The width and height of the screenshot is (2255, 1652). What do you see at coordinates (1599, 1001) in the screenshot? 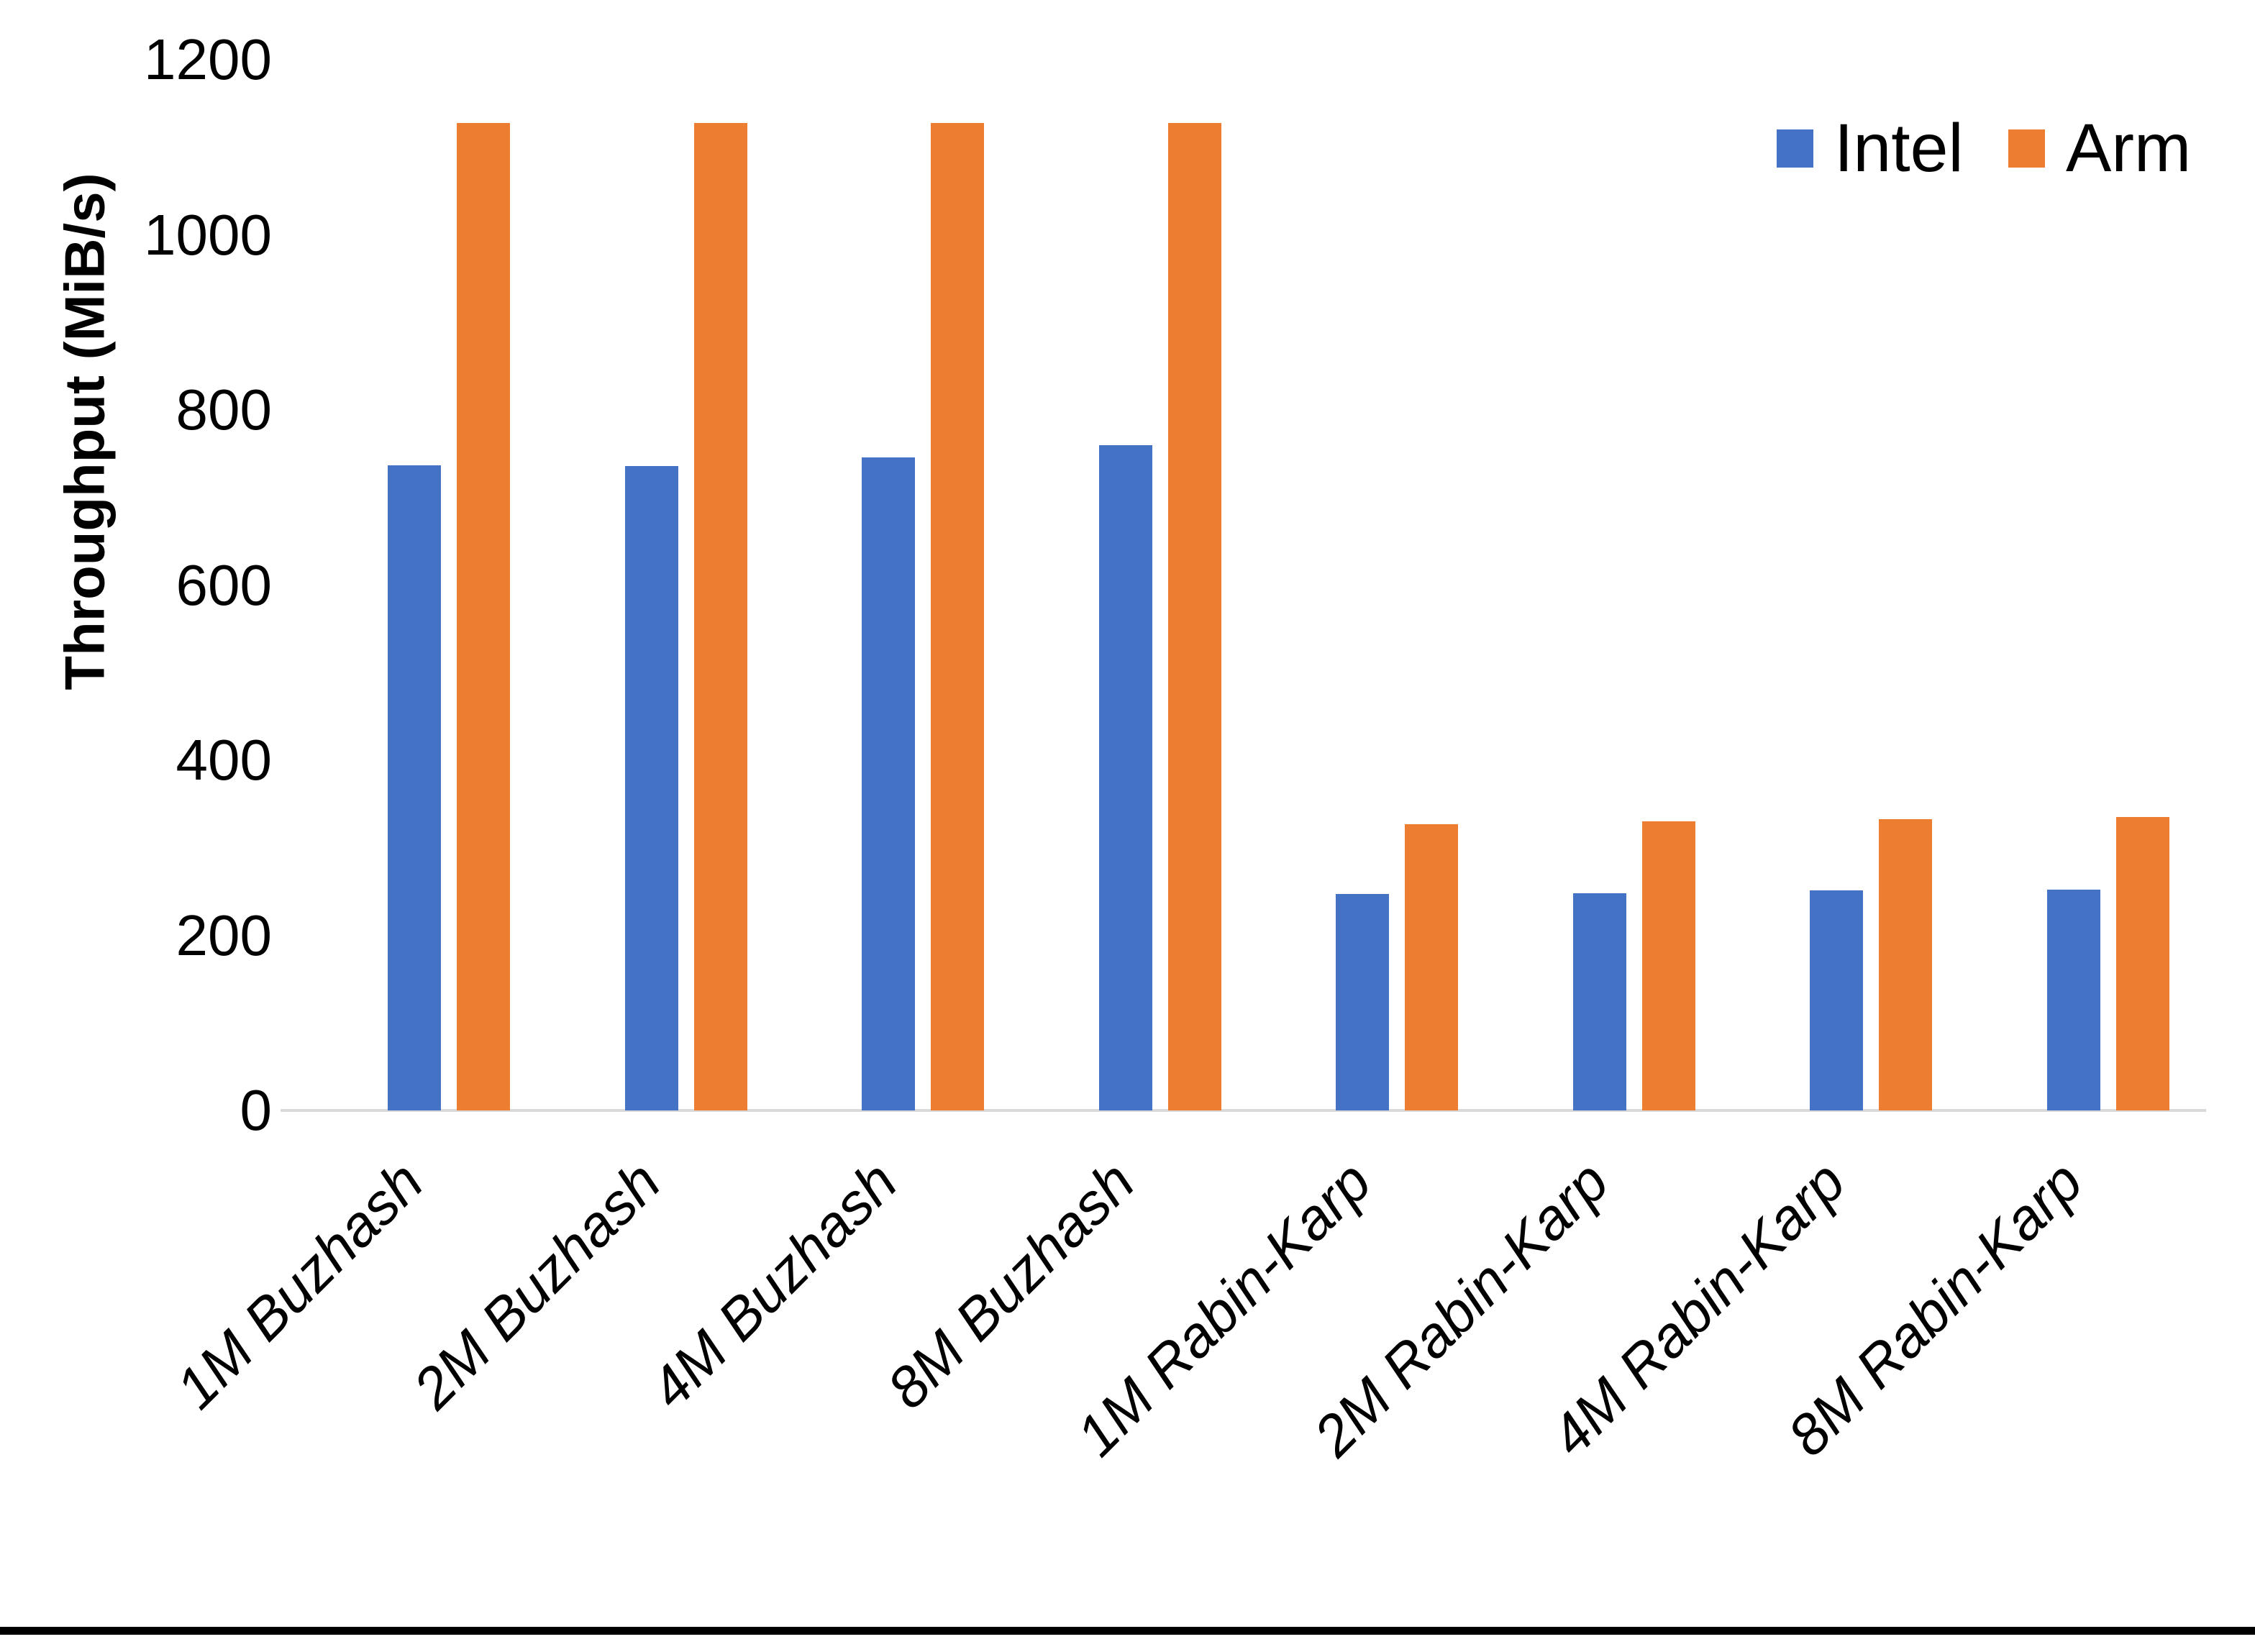
I see `bar-intel-2m-rabin-karp` at bounding box center [1599, 1001].